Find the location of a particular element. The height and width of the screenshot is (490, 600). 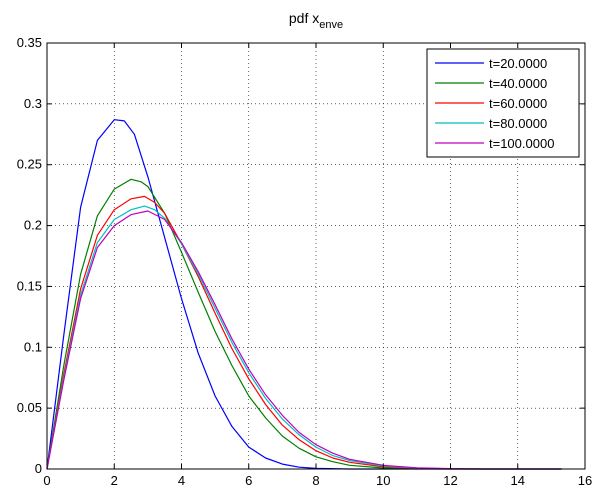

x-tick-label: 16 is located at coordinates (585, 480).